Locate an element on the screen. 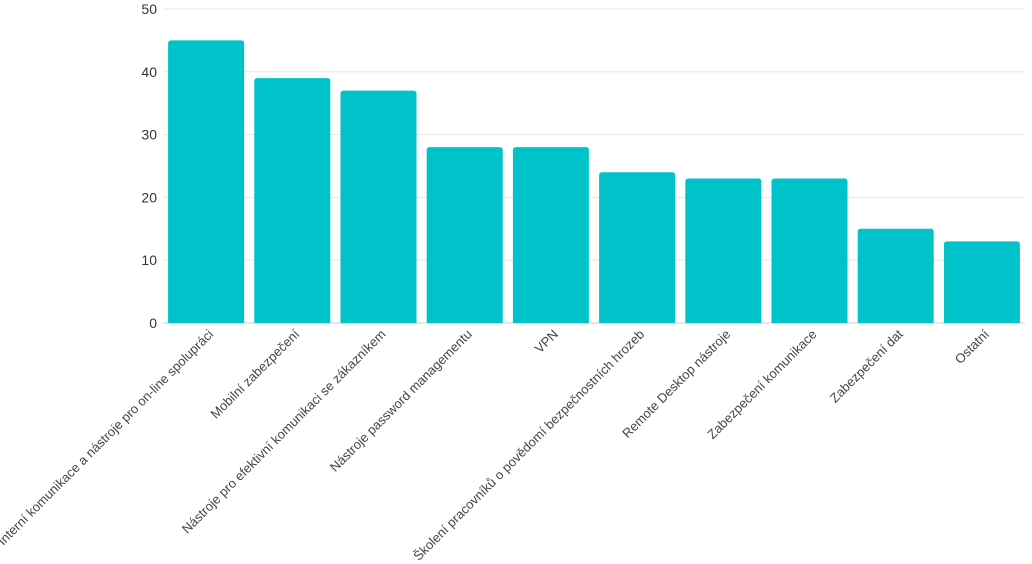 Image resolution: width=1032 pixels, height=564 pixels. y-tick-label: 10 is located at coordinates (149, 260).